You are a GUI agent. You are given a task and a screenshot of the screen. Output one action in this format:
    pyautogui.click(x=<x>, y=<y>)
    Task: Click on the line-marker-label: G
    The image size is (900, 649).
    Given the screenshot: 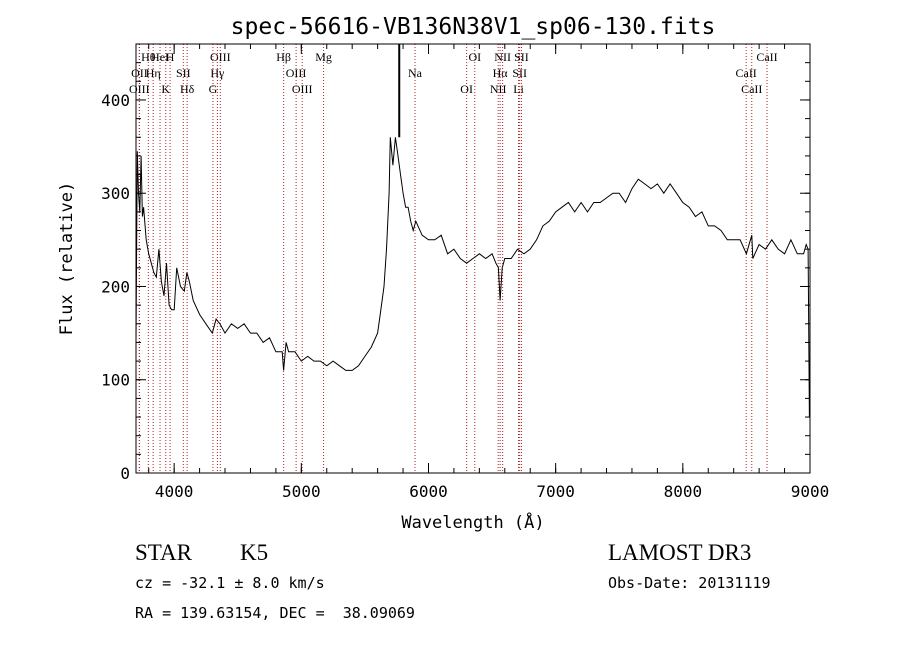 What is the action you would take?
    pyautogui.click(x=213, y=89)
    